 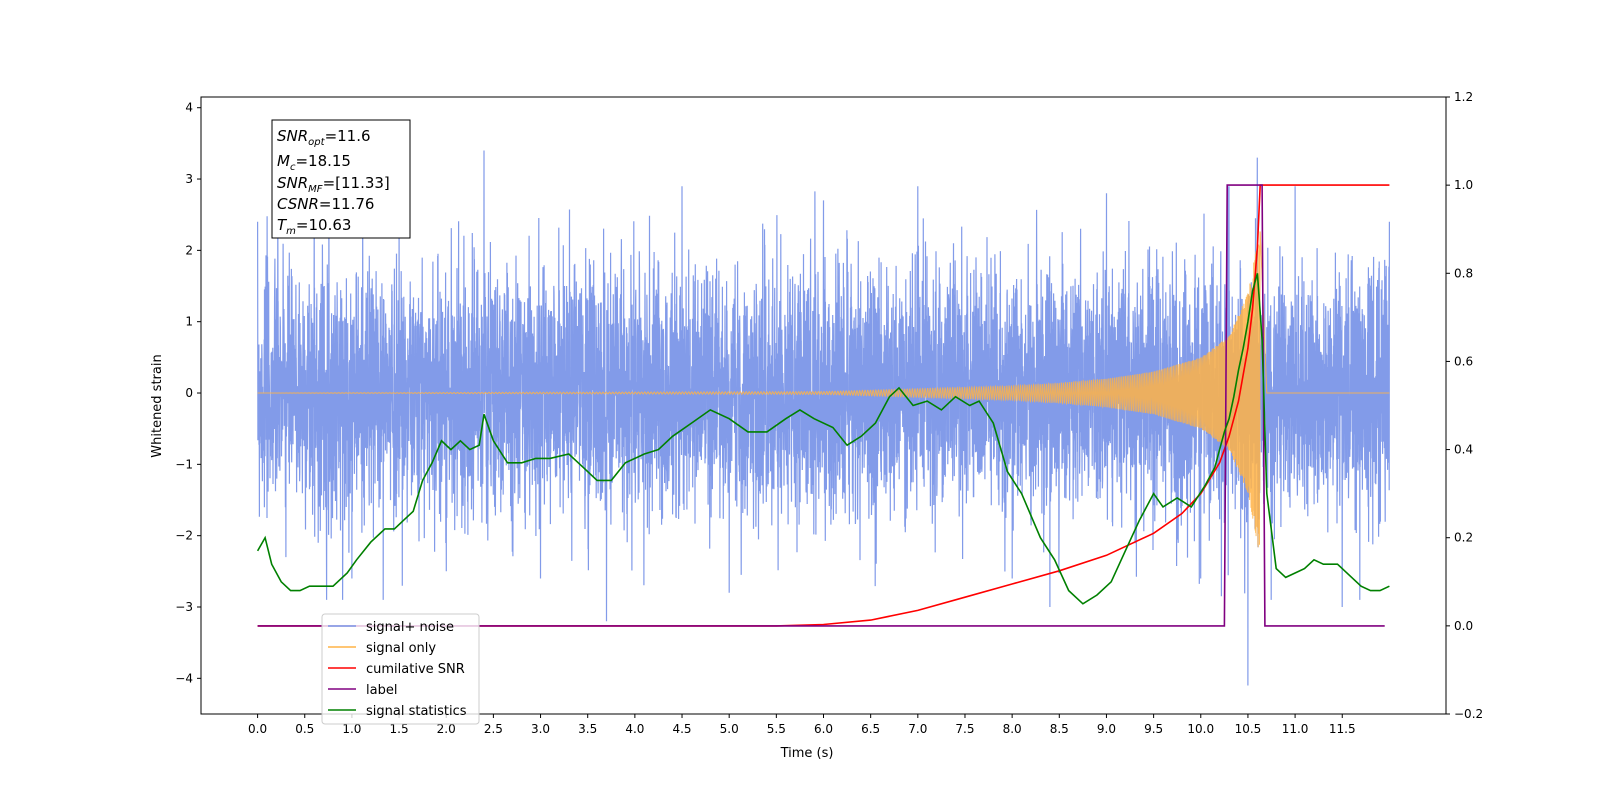 What do you see at coordinates (189, 179) in the screenshot?
I see `y-tick-label: 3` at bounding box center [189, 179].